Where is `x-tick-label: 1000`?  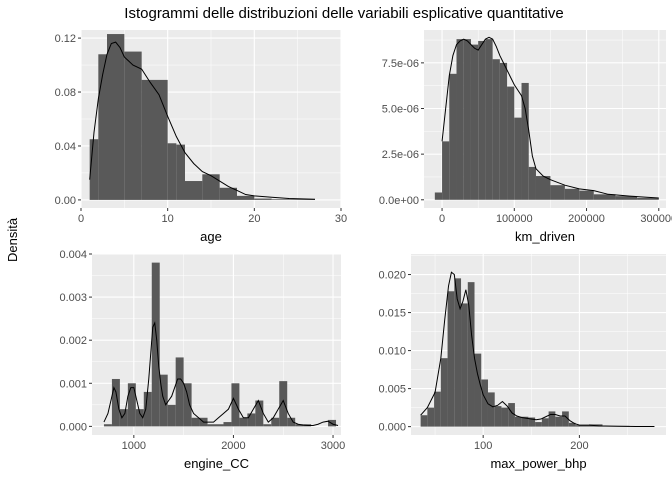
x-tick-label: 1000 is located at coordinates (134, 446).